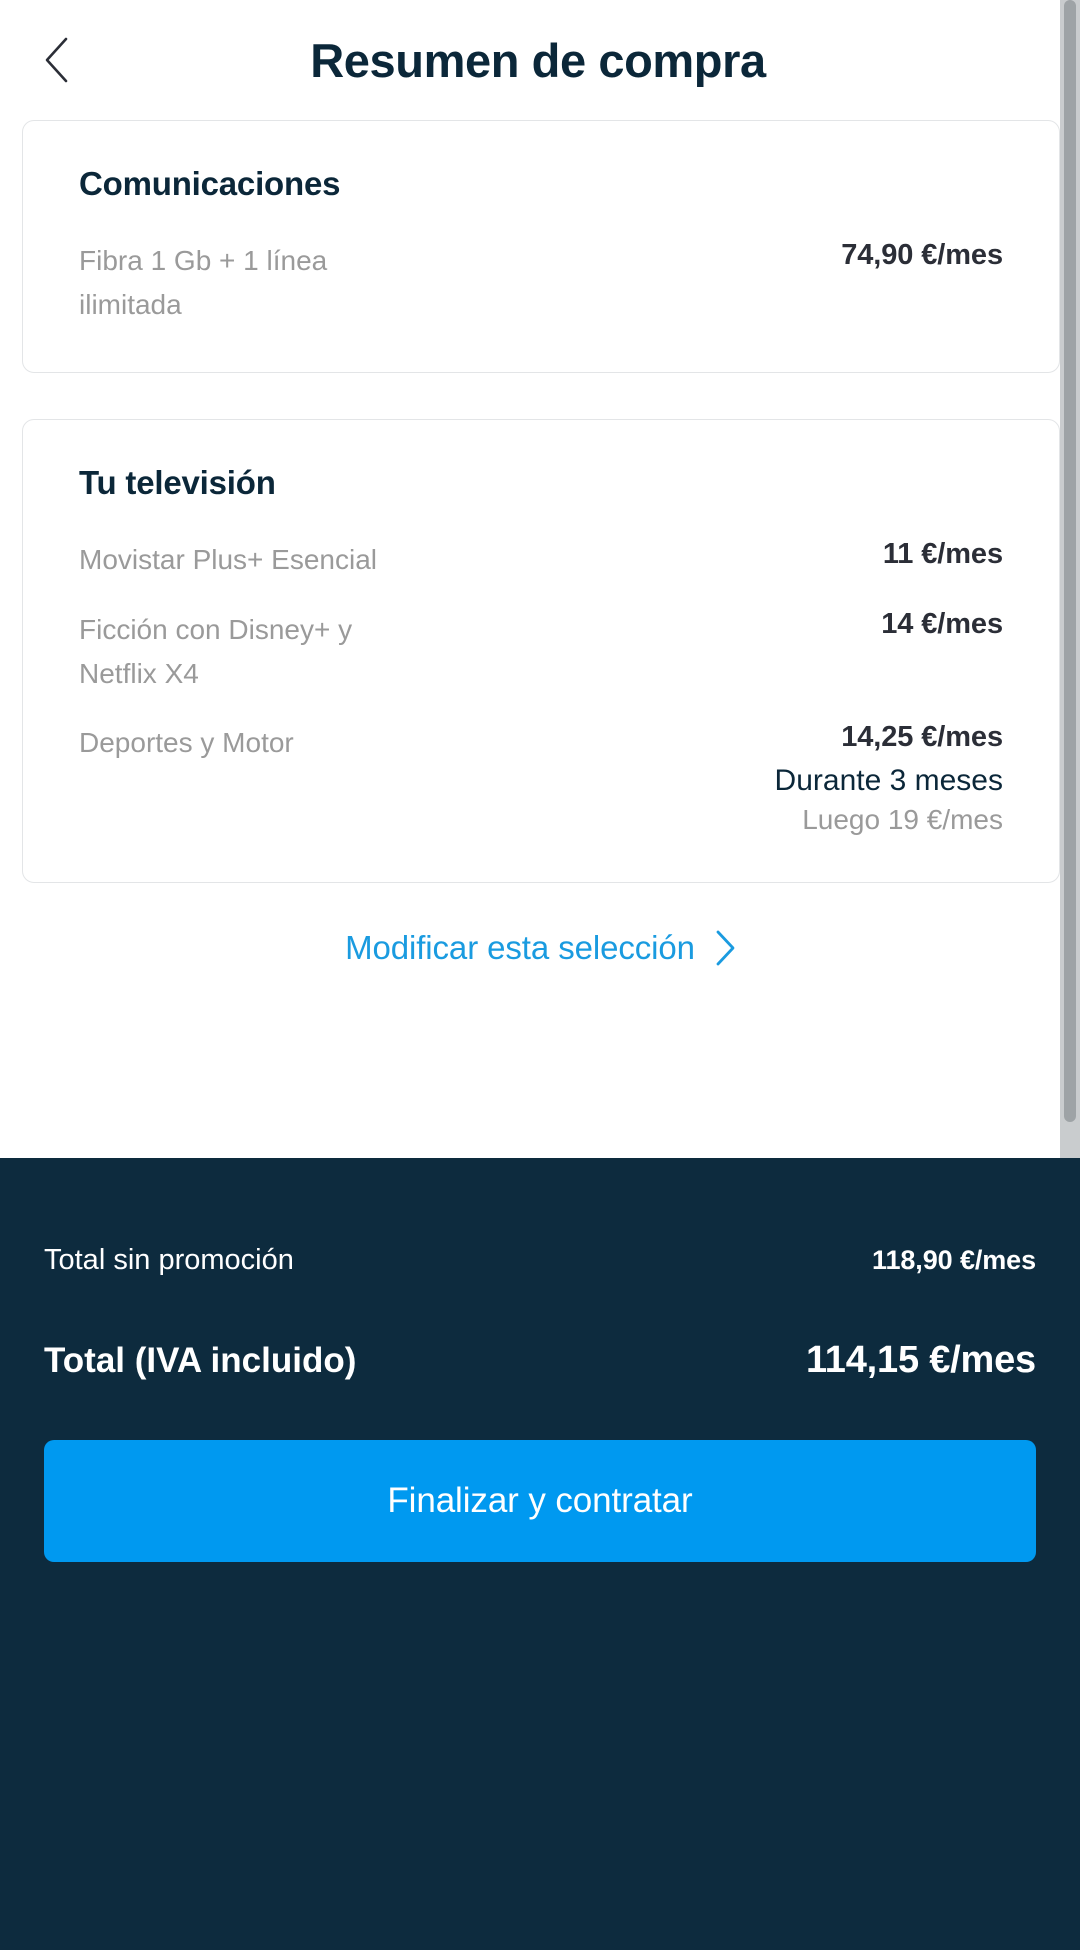  I want to click on promo-duration: Durante 3 meses, so click(888, 781).